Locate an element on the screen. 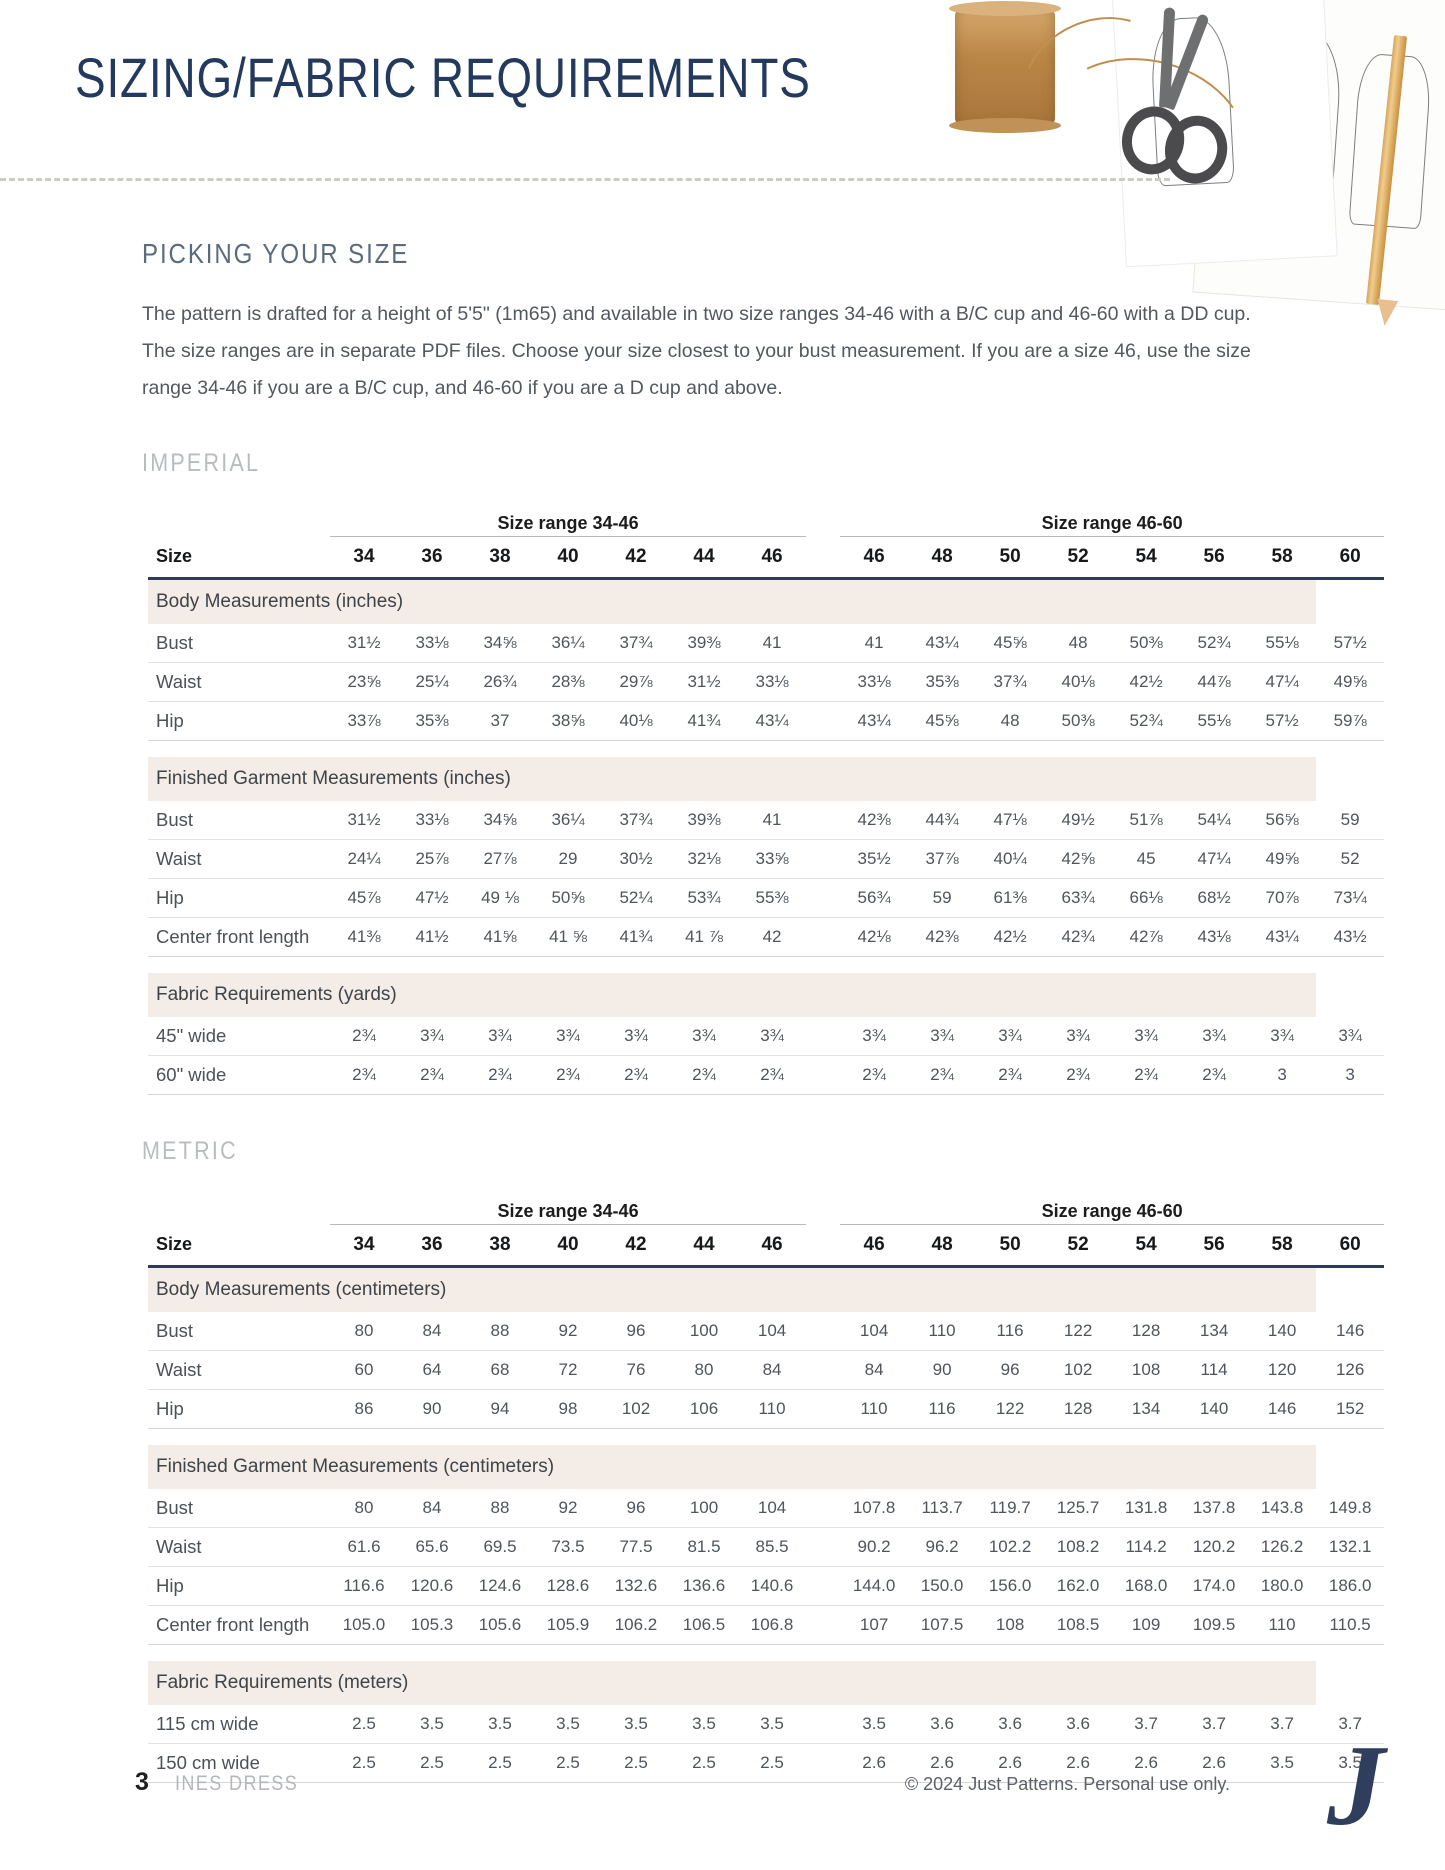  measurement-cell: 29 is located at coordinates (568, 859).